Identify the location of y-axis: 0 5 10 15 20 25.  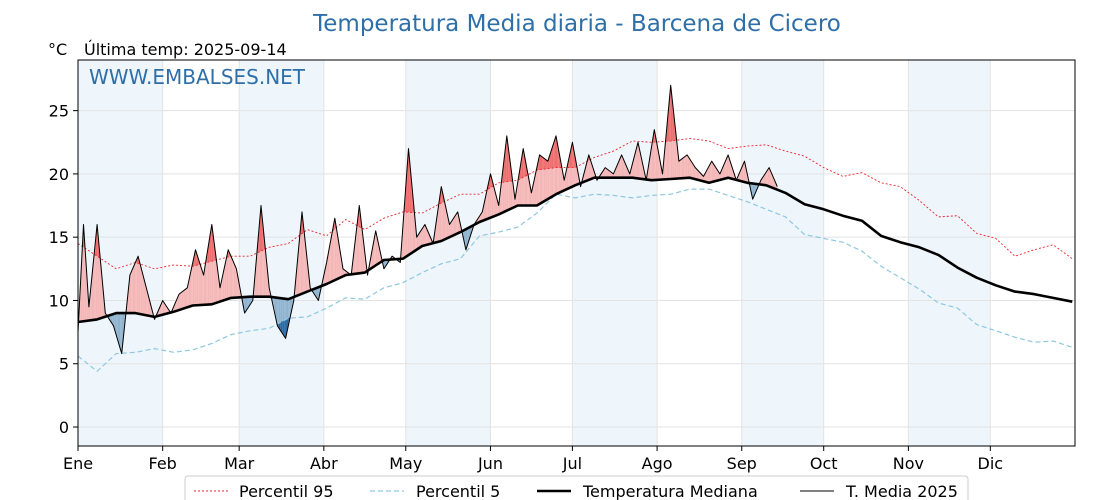
(63, 269).